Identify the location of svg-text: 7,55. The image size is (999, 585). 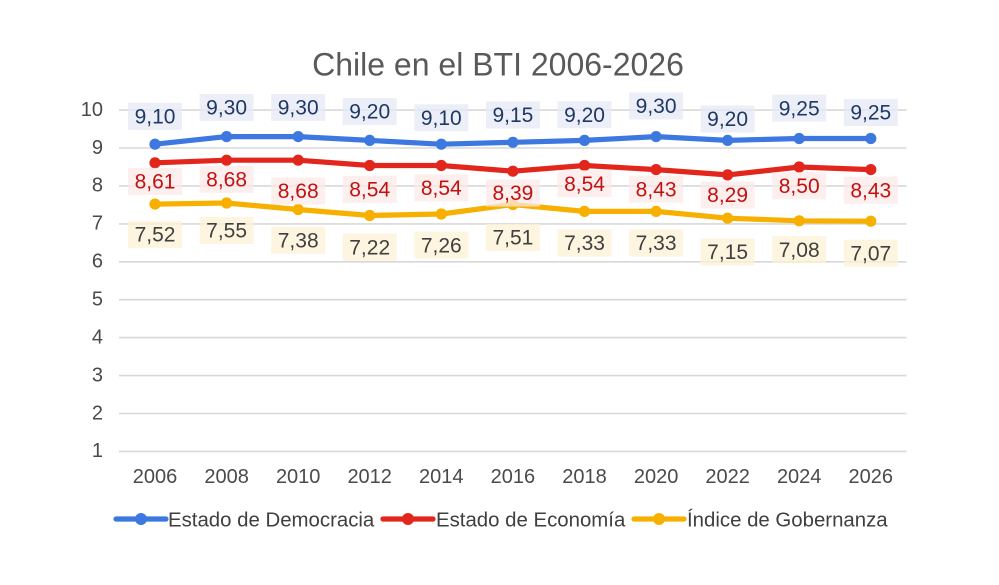
(226, 231).